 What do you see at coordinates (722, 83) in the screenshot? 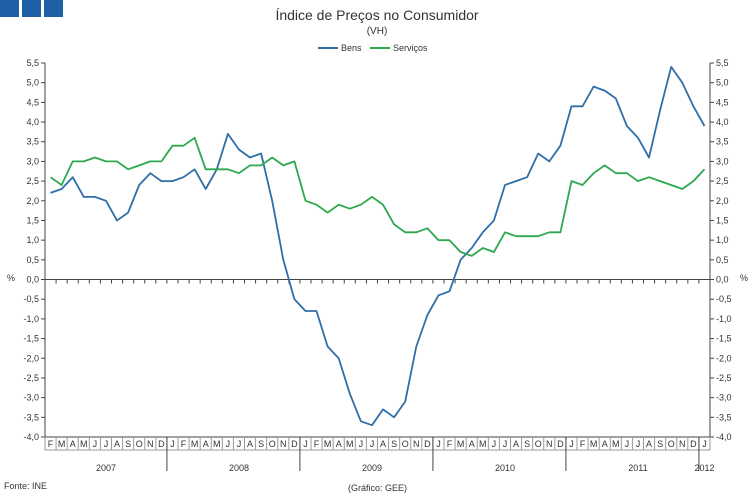
I see `y-tick-label-right: 5,0` at bounding box center [722, 83].